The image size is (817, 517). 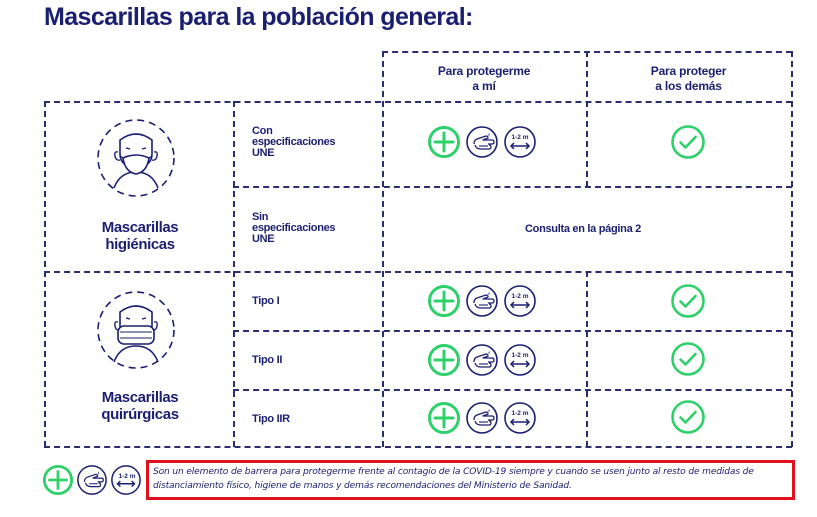 I want to click on legend-icons: 1-2 m, so click(x=92, y=480).